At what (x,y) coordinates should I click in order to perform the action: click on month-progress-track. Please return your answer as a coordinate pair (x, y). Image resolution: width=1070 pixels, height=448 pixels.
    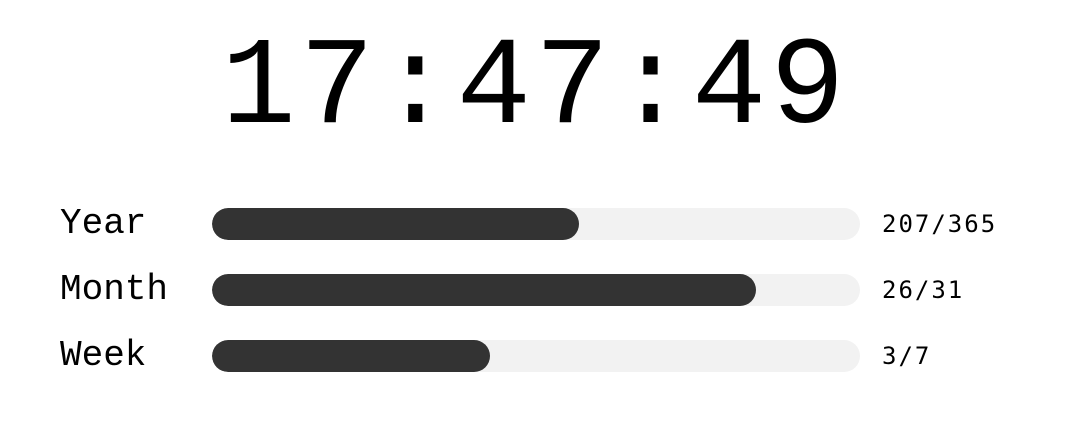
    Looking at the image, I should click on (536, 290).